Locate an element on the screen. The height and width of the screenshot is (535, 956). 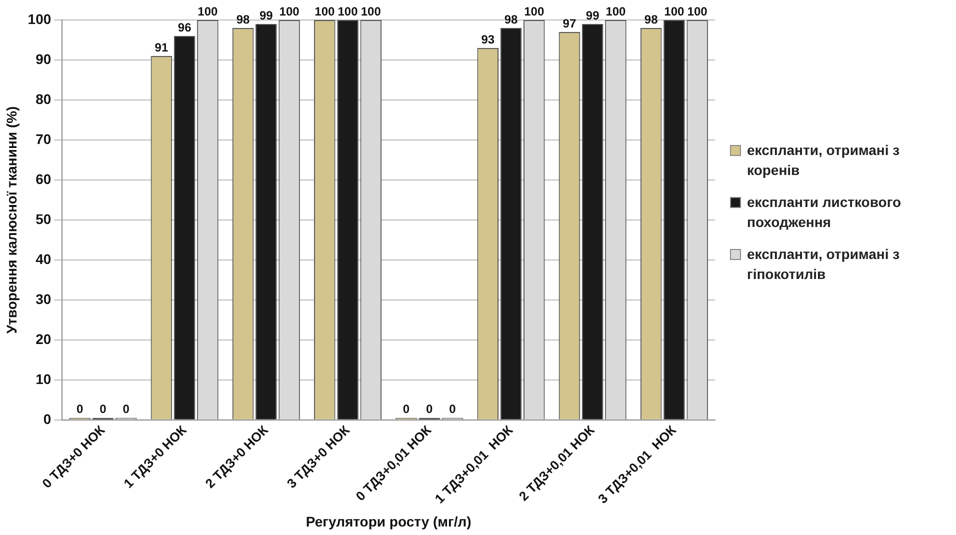
y-axis-title: Утворення калюсної тканини (%) is located at coordinates (11, 220).